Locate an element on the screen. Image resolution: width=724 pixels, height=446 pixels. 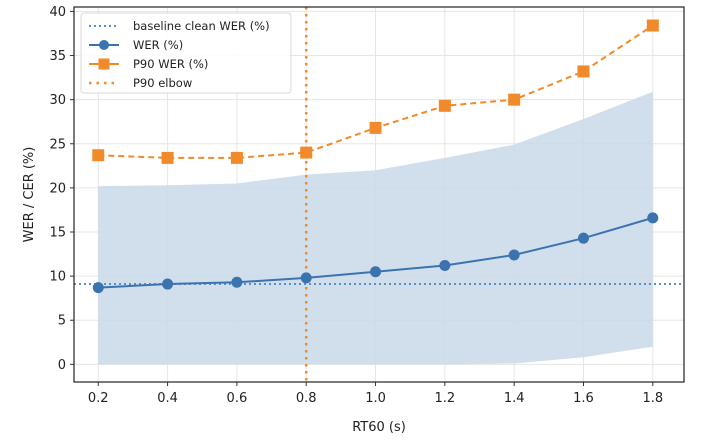
y-tick-label: 5 is located at coordinates (62, 321).